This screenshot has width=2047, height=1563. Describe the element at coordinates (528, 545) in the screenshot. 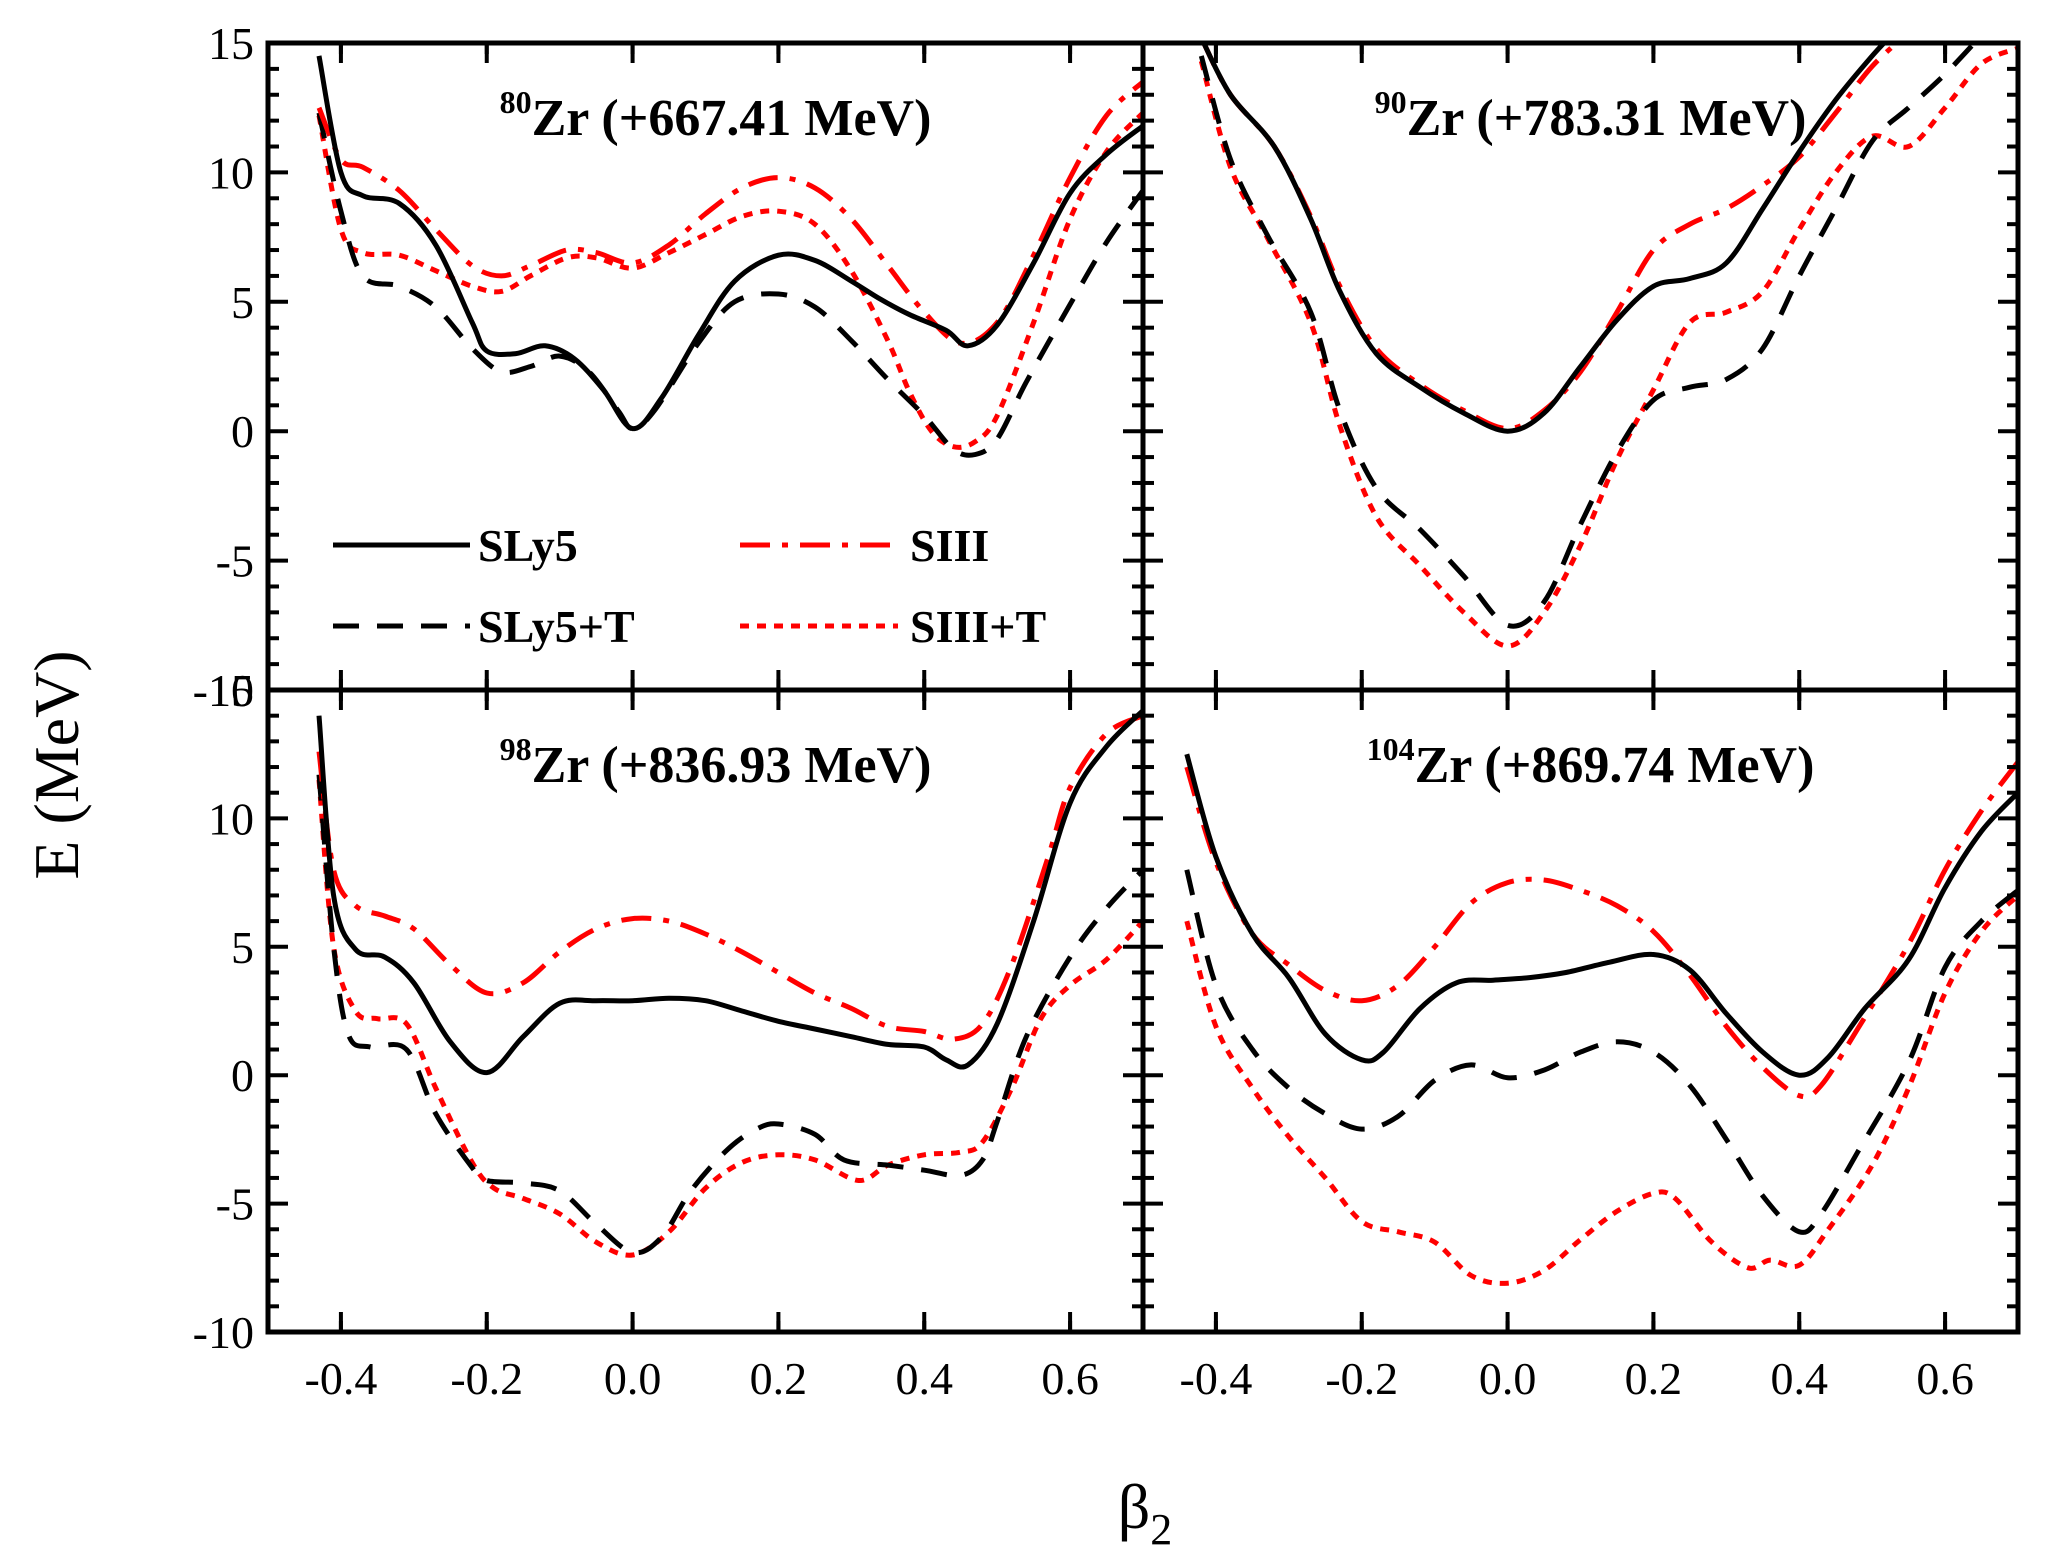

I see `legend-label-sly5: SLy5` at that location.